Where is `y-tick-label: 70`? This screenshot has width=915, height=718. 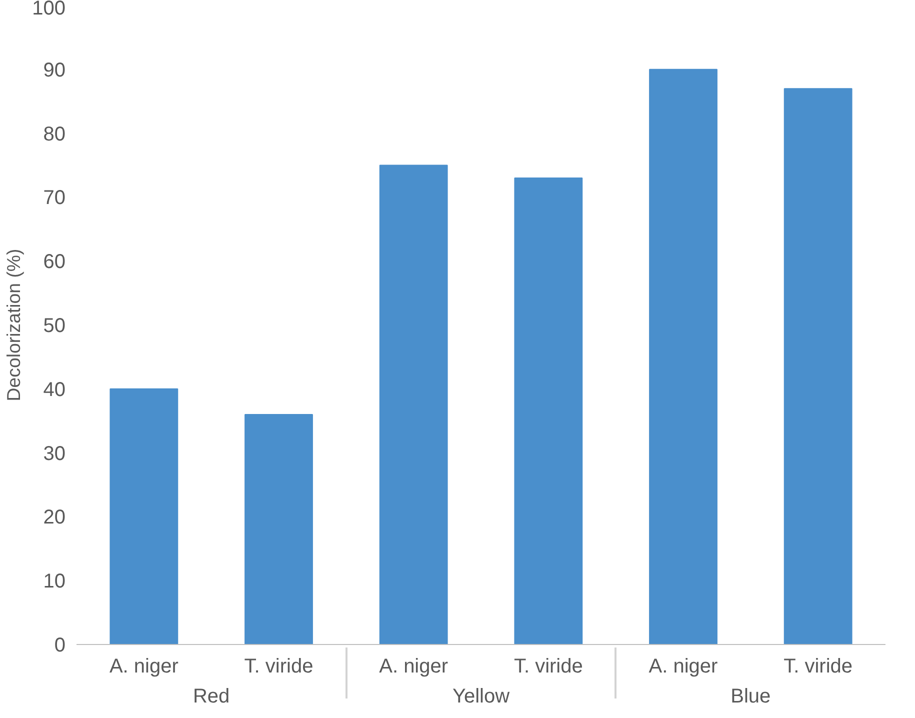
y-tick-label: 70 is located at coordinates (54, 198).